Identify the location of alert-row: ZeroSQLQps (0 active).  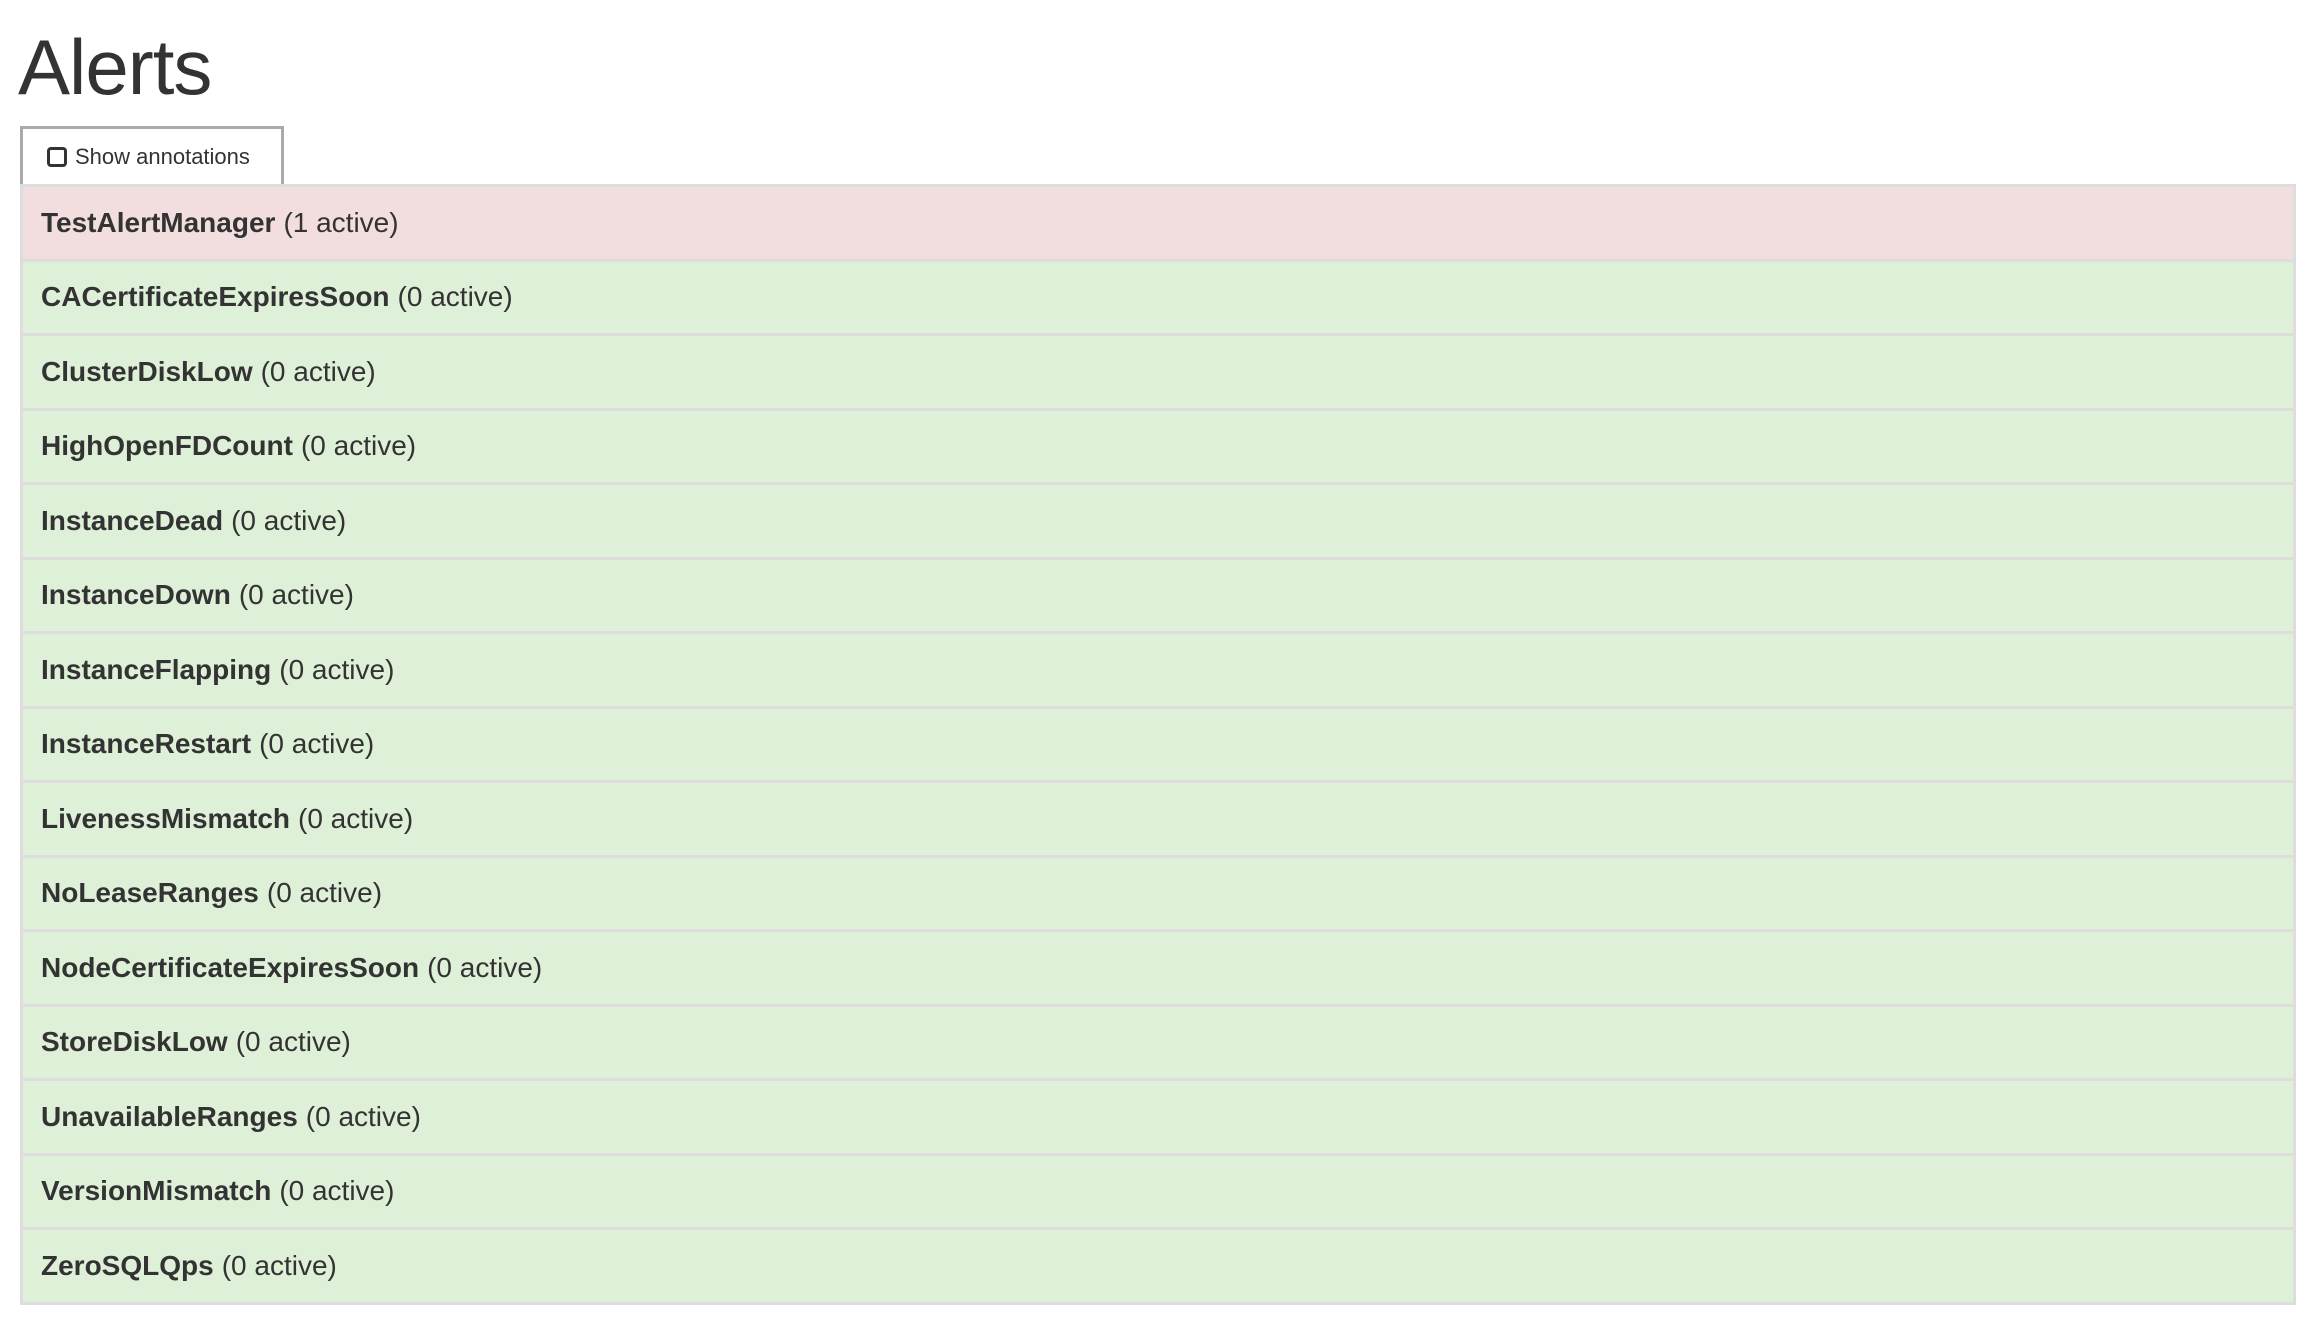
(1158, 1264).